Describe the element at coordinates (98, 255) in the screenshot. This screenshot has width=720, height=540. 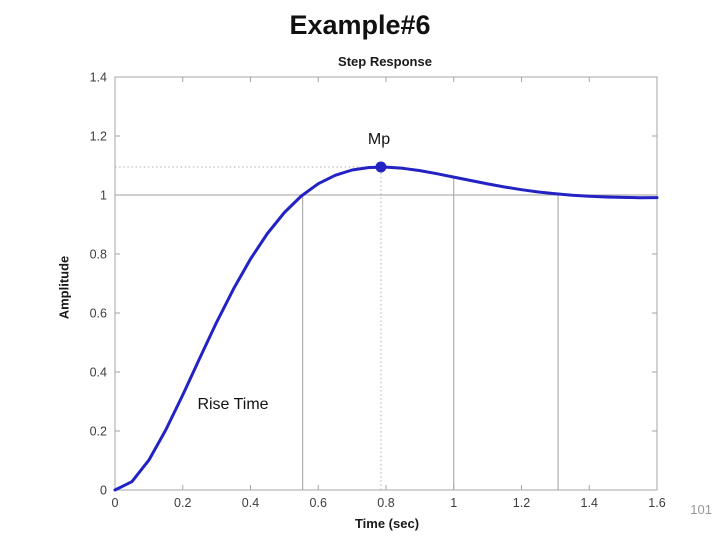
I see `y-tick-label: 0.8` at that location.